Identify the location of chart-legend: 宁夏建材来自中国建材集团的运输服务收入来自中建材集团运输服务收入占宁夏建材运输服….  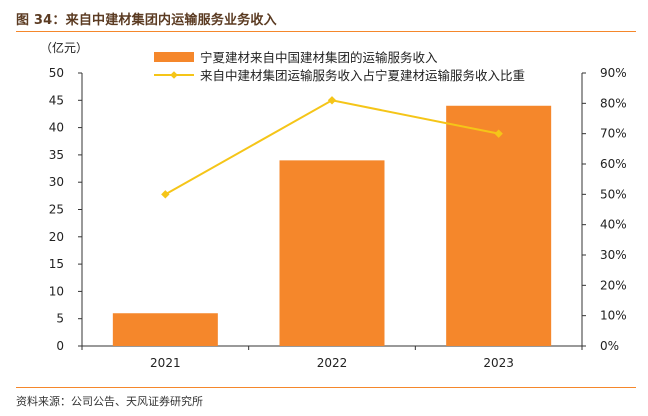
(339, 66).